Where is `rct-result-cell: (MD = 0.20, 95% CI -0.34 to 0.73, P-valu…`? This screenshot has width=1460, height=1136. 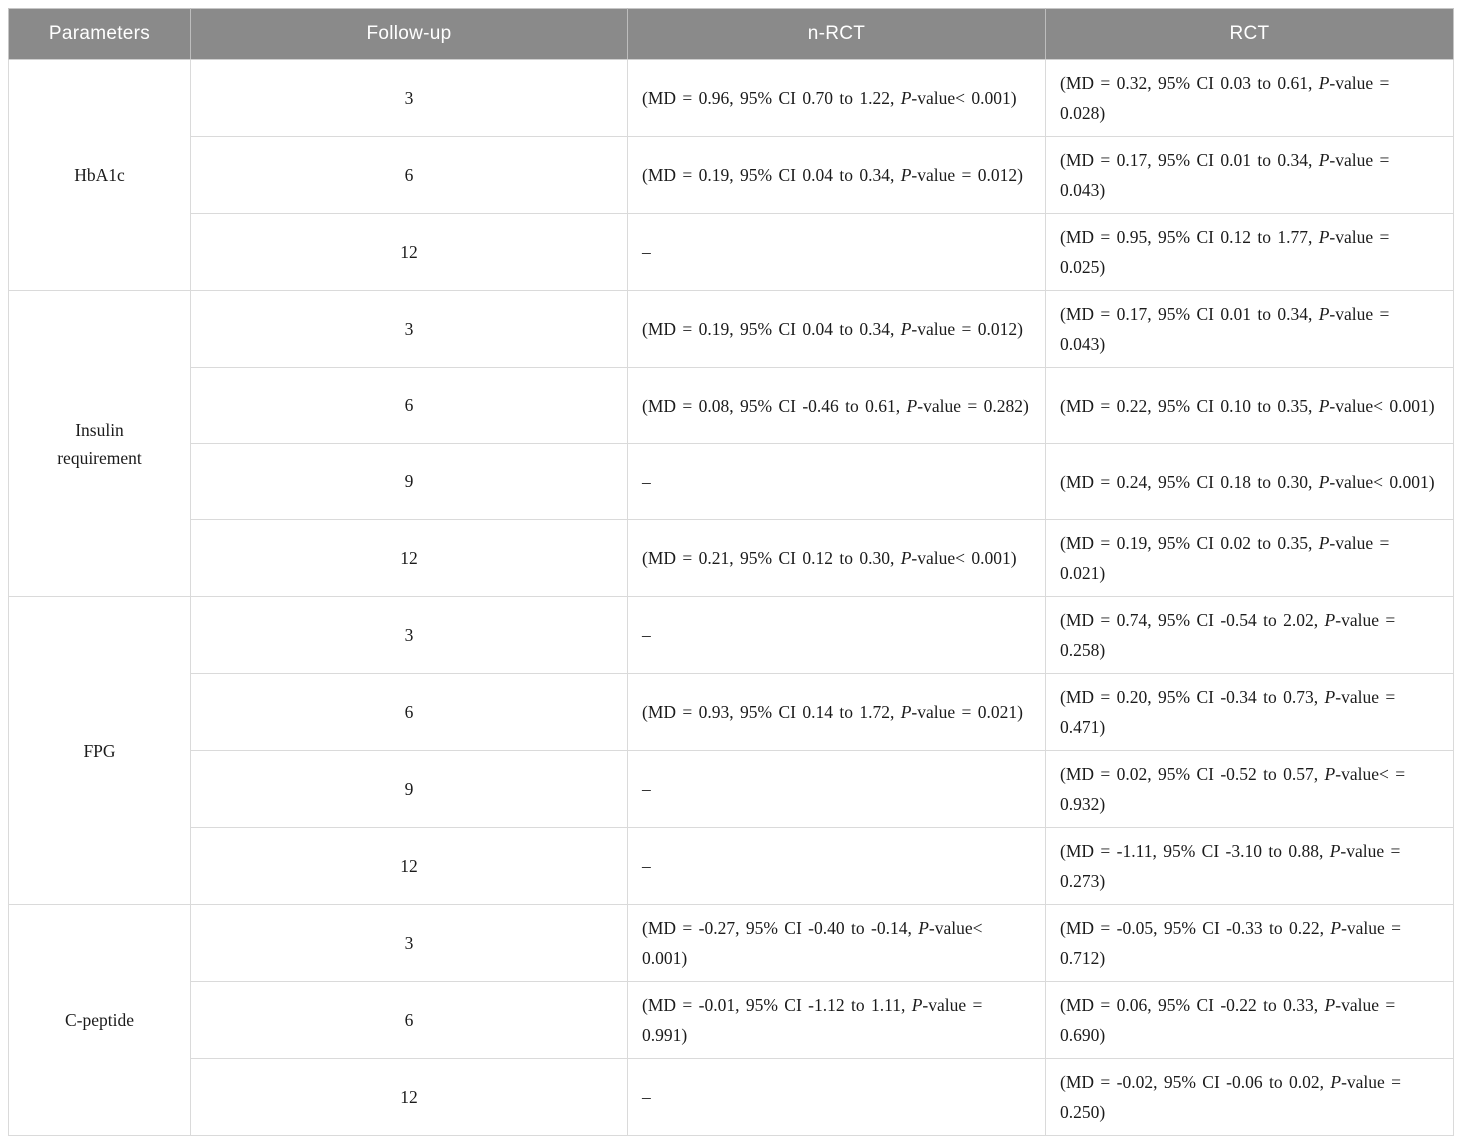
rct-result-cell: (MD = 0.20, 95% CI -0.34 to 0.73, P-valu… is located at coordinates (1249, 712).